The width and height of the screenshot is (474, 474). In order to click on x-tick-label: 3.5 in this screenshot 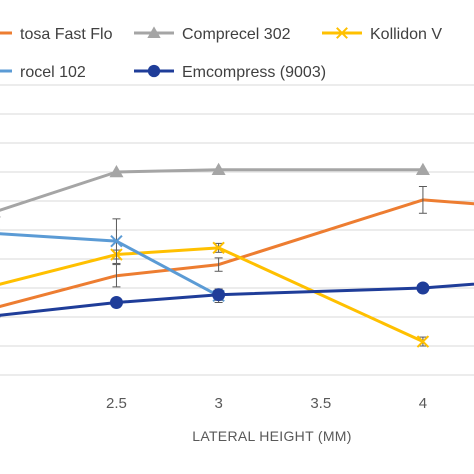, I will do `click(320, 403)`.